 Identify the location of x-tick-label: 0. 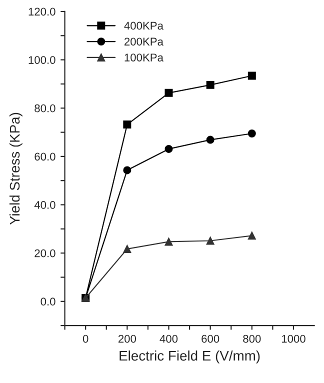
(85, 338).